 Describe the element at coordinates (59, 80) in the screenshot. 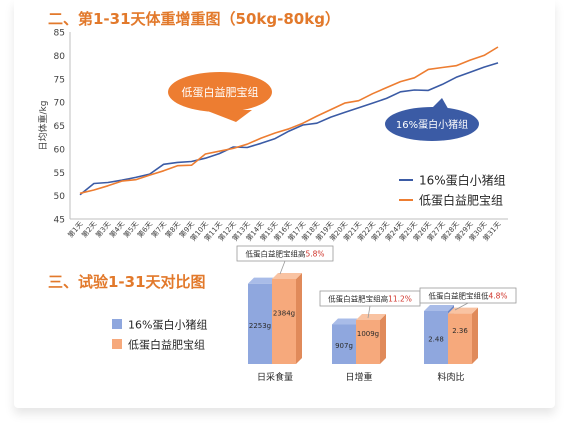

I see `y-tick-label: 75` at that location.